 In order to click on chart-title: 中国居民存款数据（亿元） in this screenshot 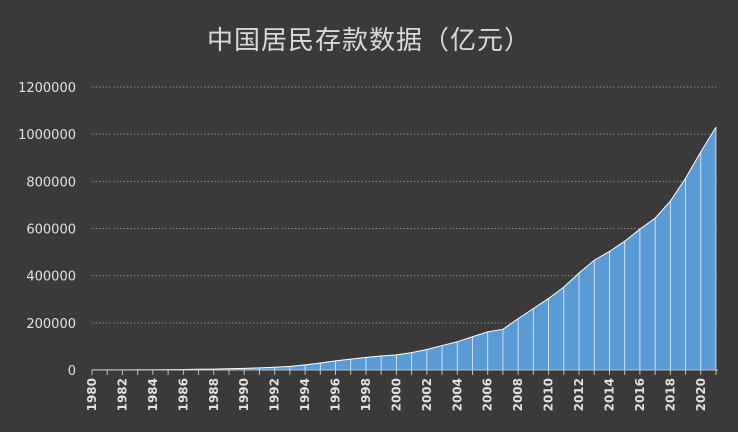, I will do `click(368, 41)`.